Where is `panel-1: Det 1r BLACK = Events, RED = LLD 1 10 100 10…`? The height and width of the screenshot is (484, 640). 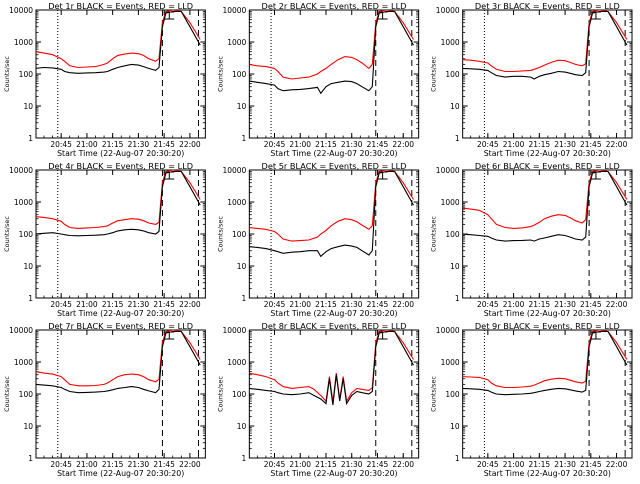
panel-1: Det 1r BLACK = Events, RED = LLD 1 10 100 10… is located at coordinates (104, 79).